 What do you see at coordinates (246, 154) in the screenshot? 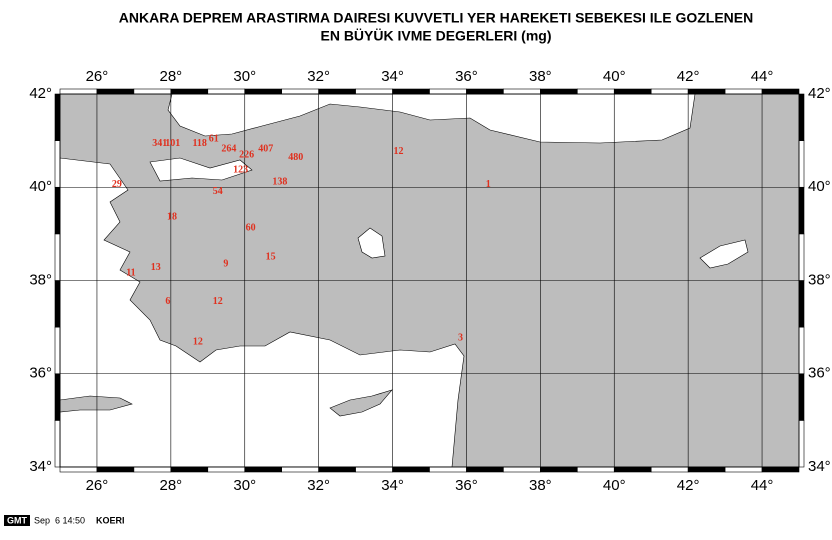
I see `station-value: 226` at bounding box center [246, 154].